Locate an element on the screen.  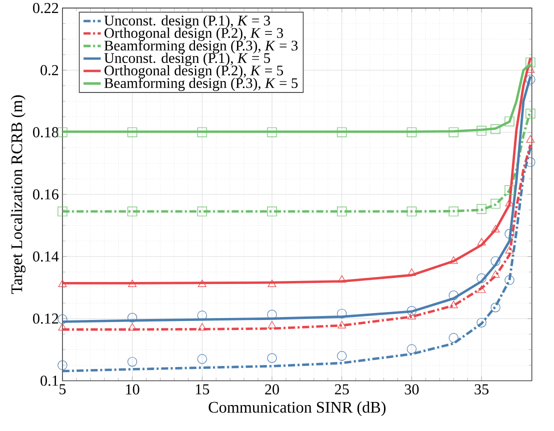
y-tick-label: 0.22 is located at coordinates (45, 8).